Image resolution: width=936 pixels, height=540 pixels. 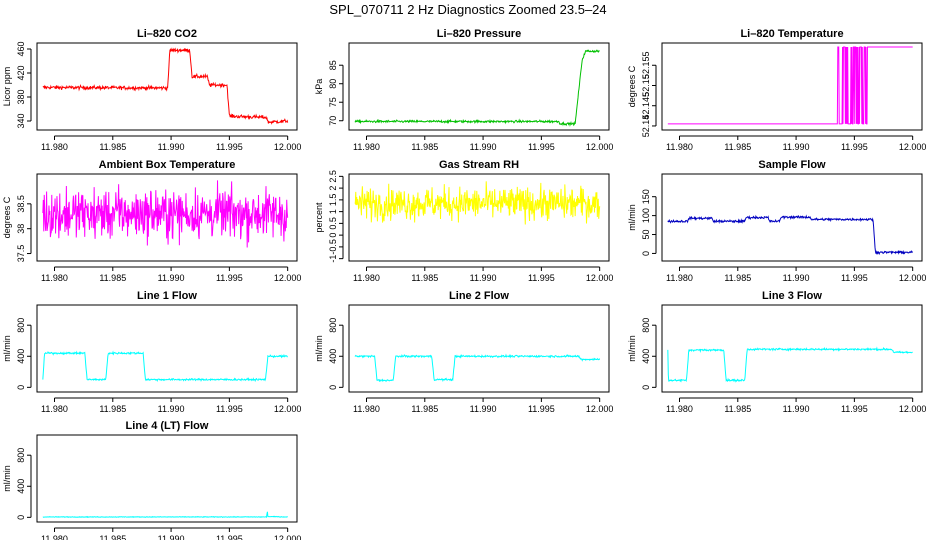 What do you see at coordinates (646, 235) in the screenshot?
I see `y-tick-label: 50` at bounding box center [646, 235].